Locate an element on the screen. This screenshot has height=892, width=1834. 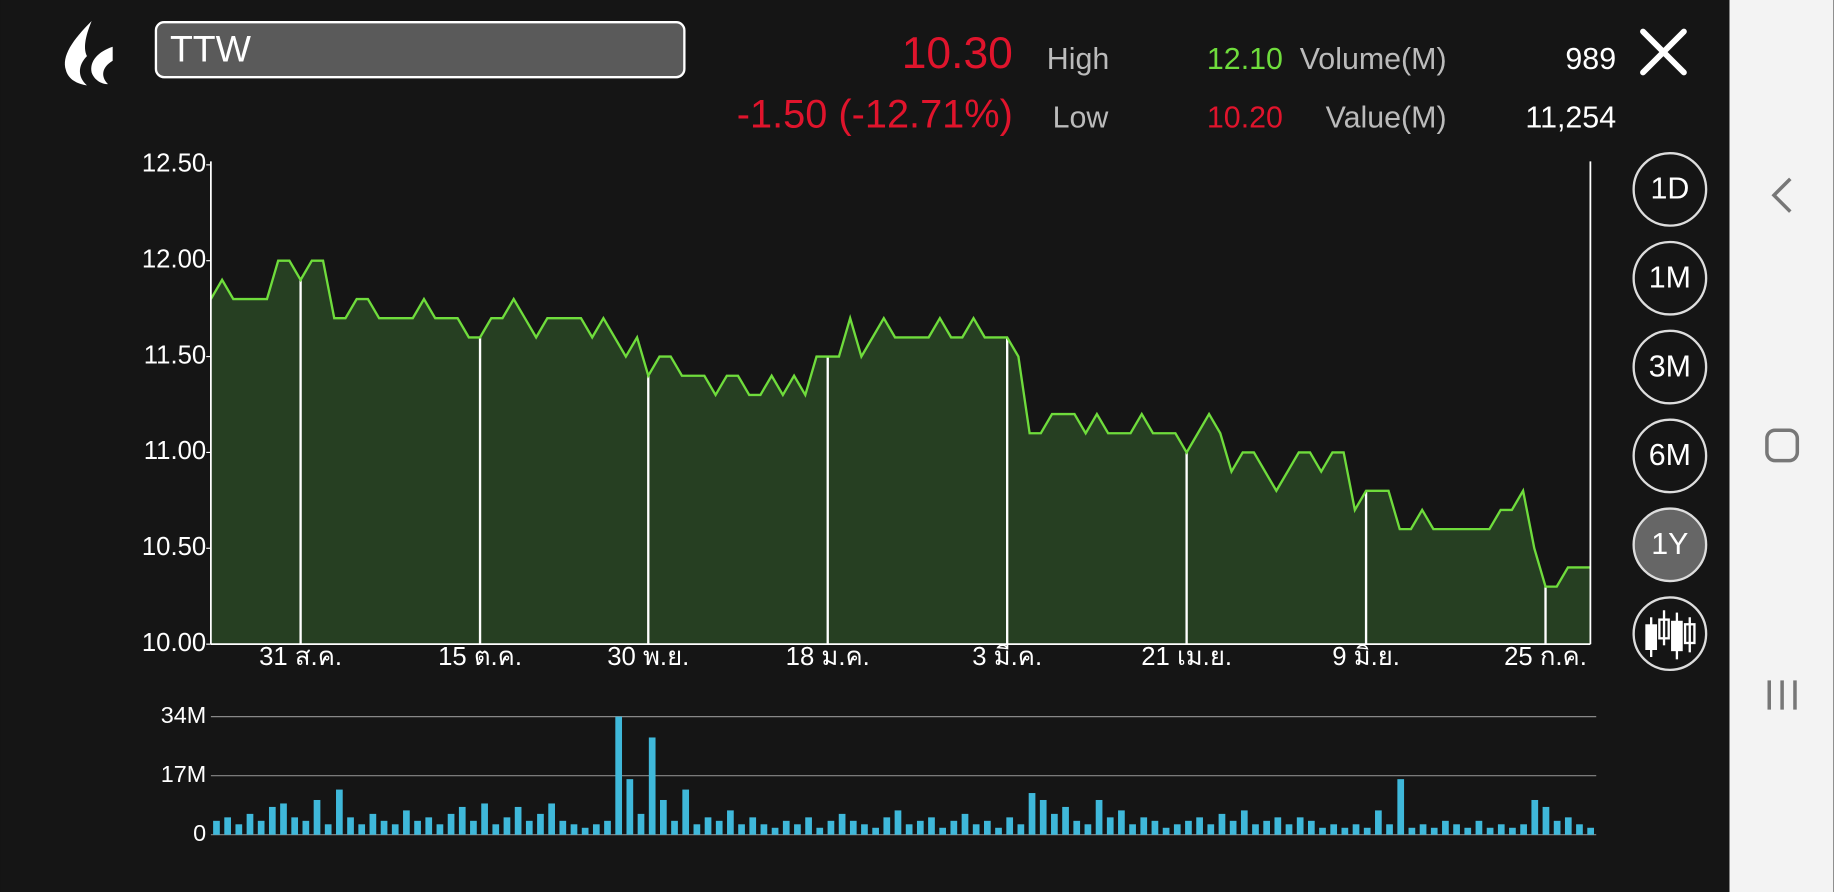
nav-back is located at coordinates (1781, 195).